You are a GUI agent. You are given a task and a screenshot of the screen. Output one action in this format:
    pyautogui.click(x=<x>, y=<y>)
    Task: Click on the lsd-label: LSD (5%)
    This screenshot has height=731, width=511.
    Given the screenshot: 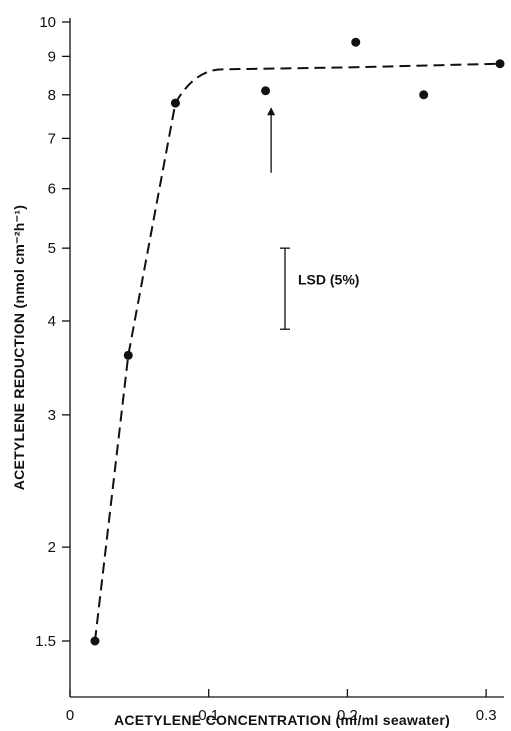 What is the action you would take?
    pyautogui.click(x=328, y=280)
    